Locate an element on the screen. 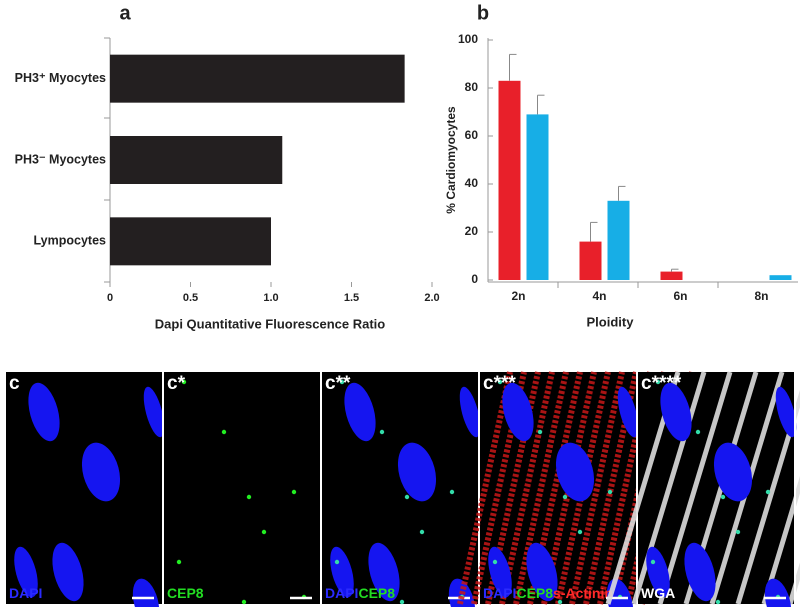 The image size is (800, 607). stain-name: DAPI is located at coordinates (341, 593).